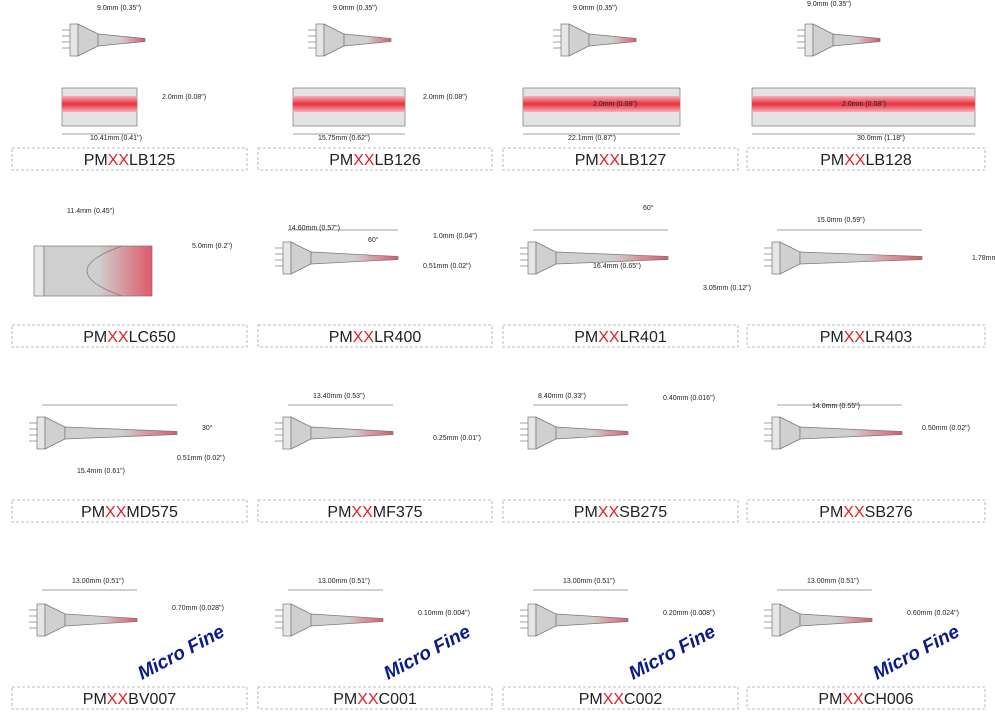 Image resolution: width=995 pixels, height=717 pixels. What do you see at coordinates (626, 276) in the screenshot?
I see `tip-cell: 60° 16.4mm (0.65") 3.05mm (0.12") PMXXLR401` at bounding box center [626, 276].